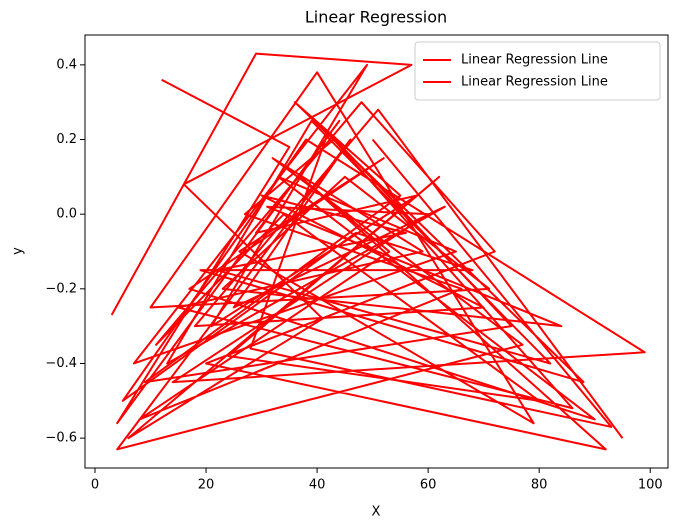 The width and height of the screenshot is (680, 532). I want to click on y-axis-label: y, so click(18, 251).